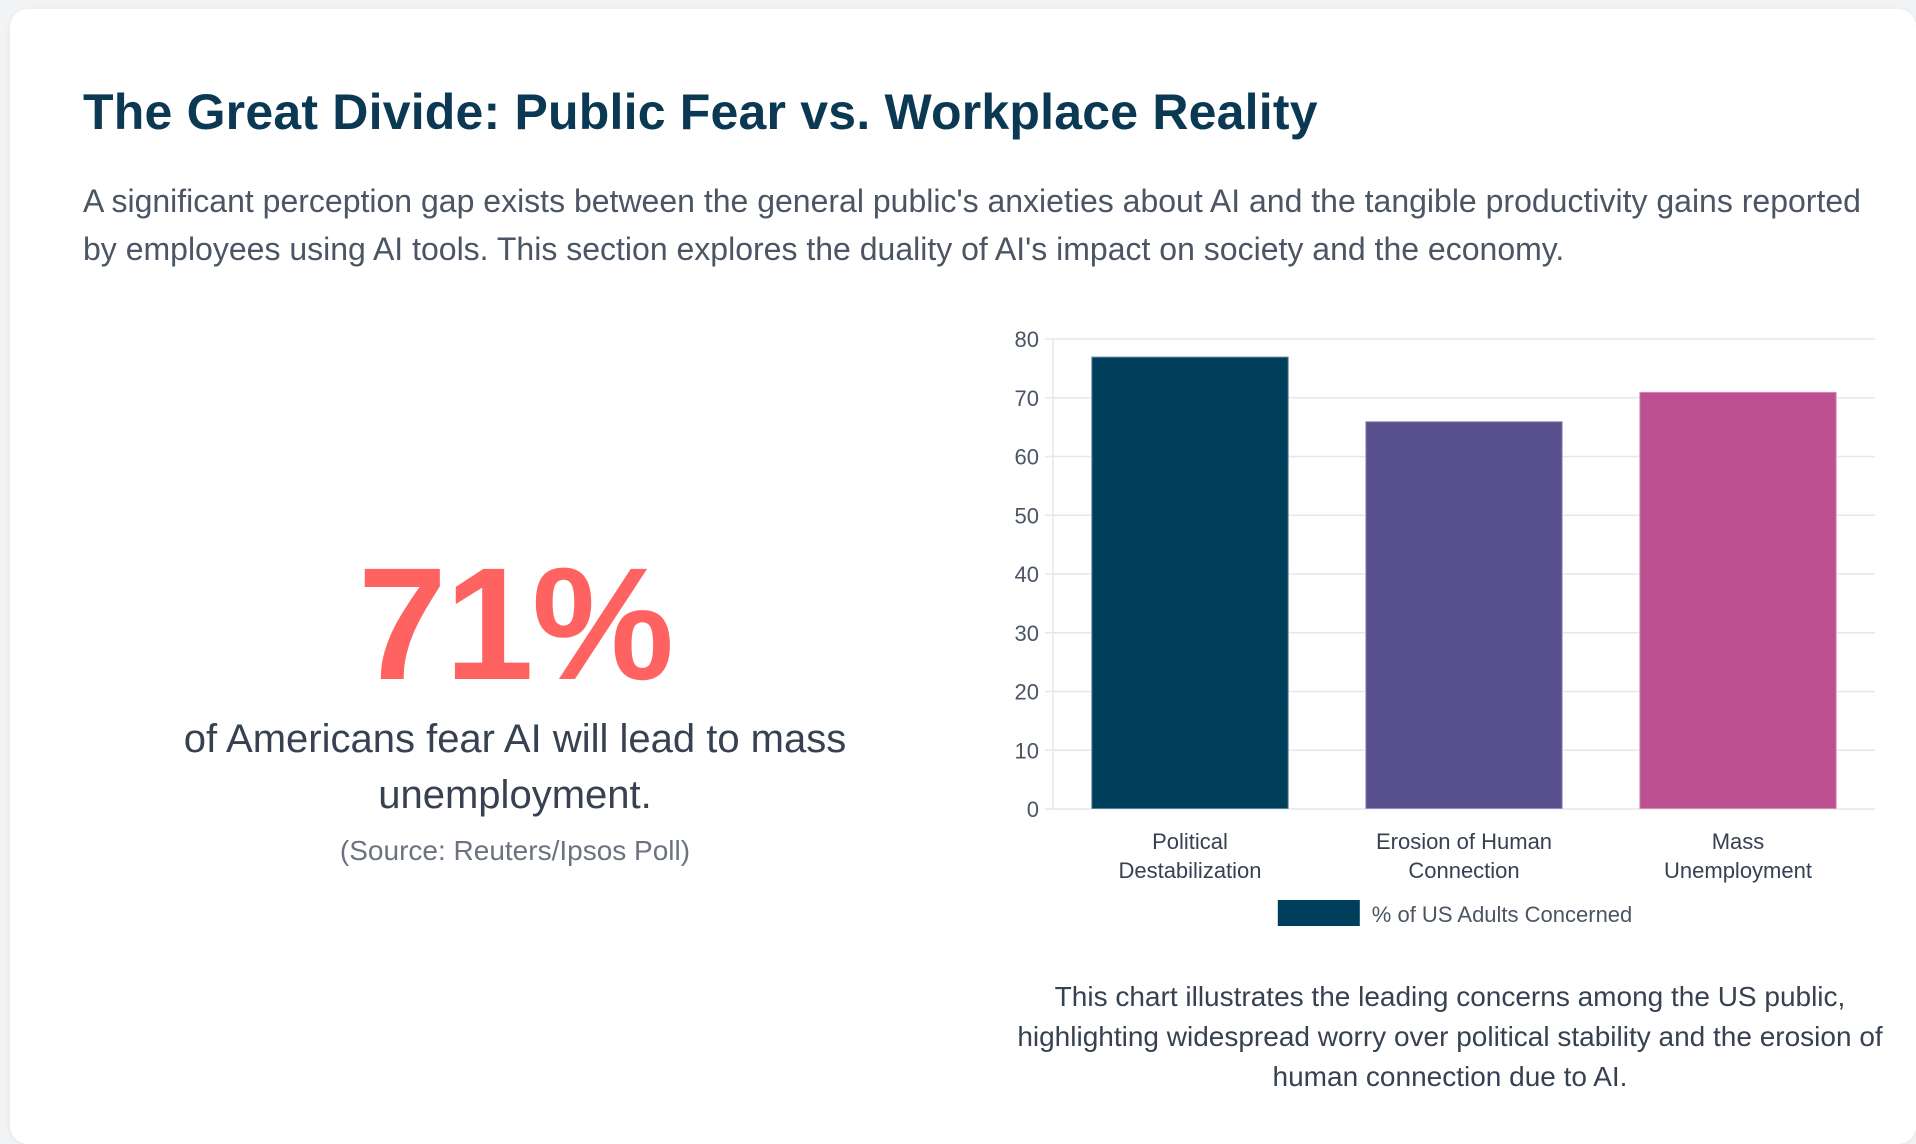 The height and width of the screenshot is (1144, 1916). I want to click on x-tick-label: Erosion of Human Connection, so click(1464, 856).